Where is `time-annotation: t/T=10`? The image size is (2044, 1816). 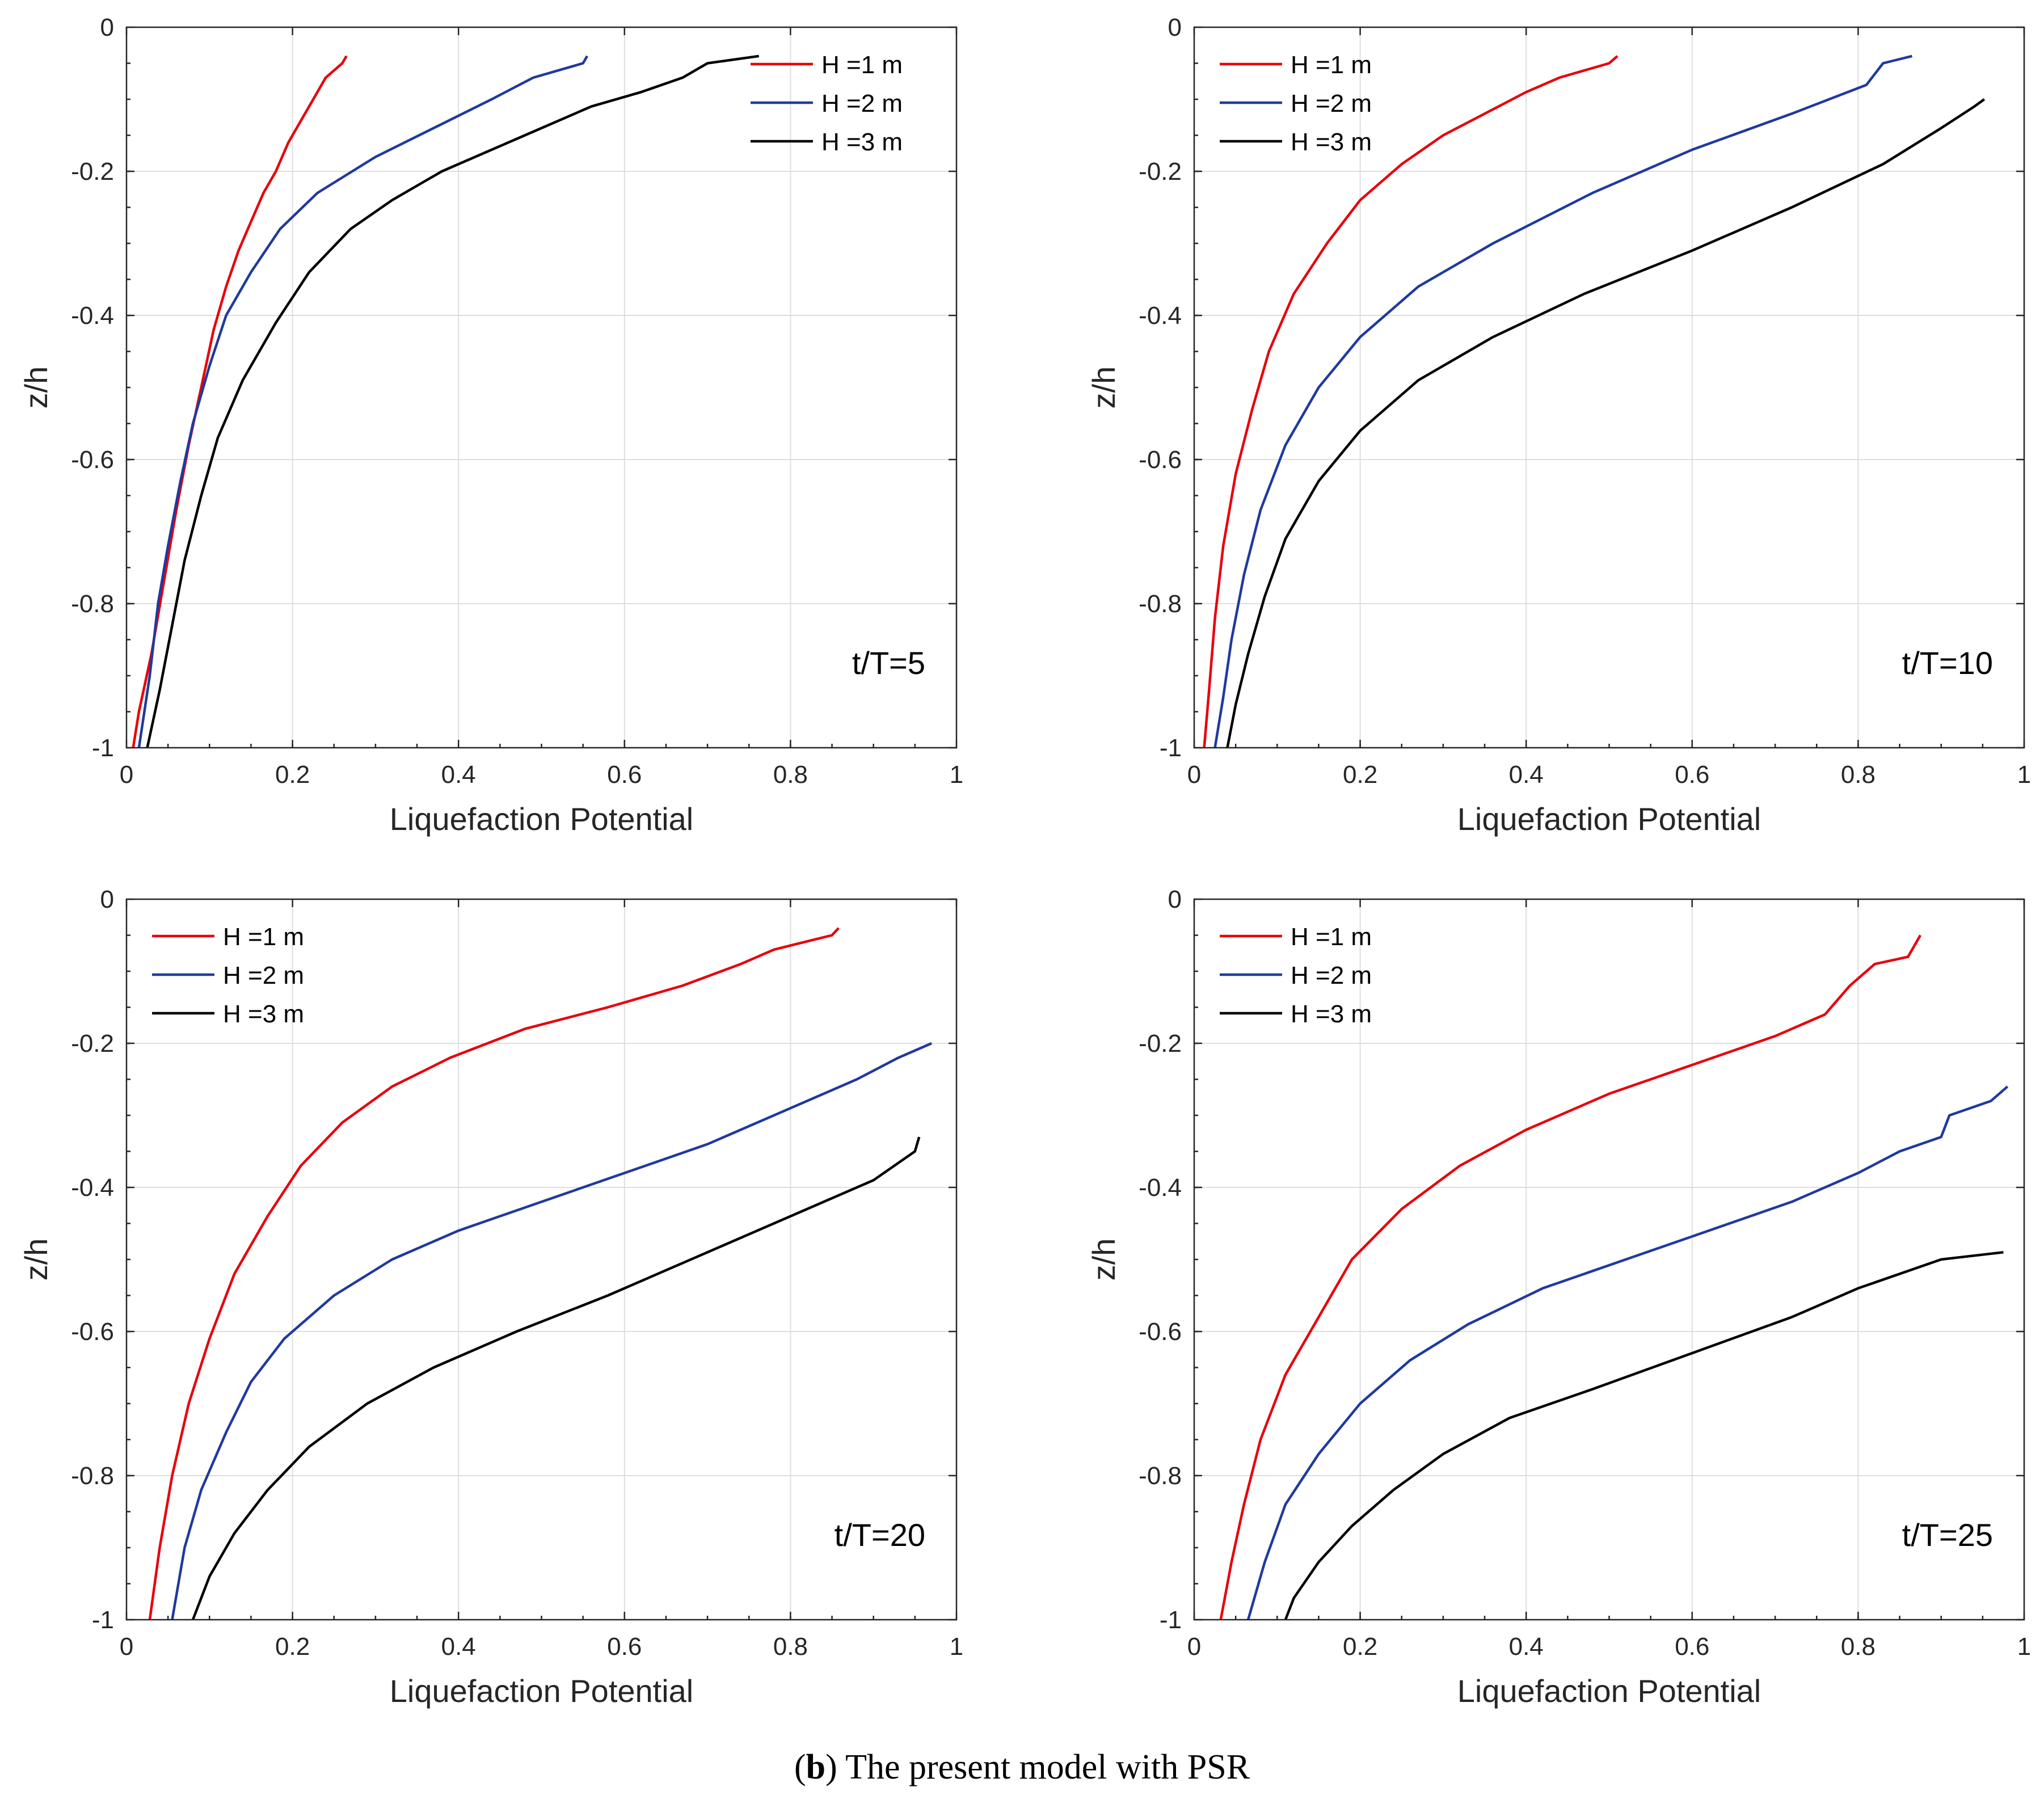 time-annotation: t/T=10 is located at coordinates (1947, 663).